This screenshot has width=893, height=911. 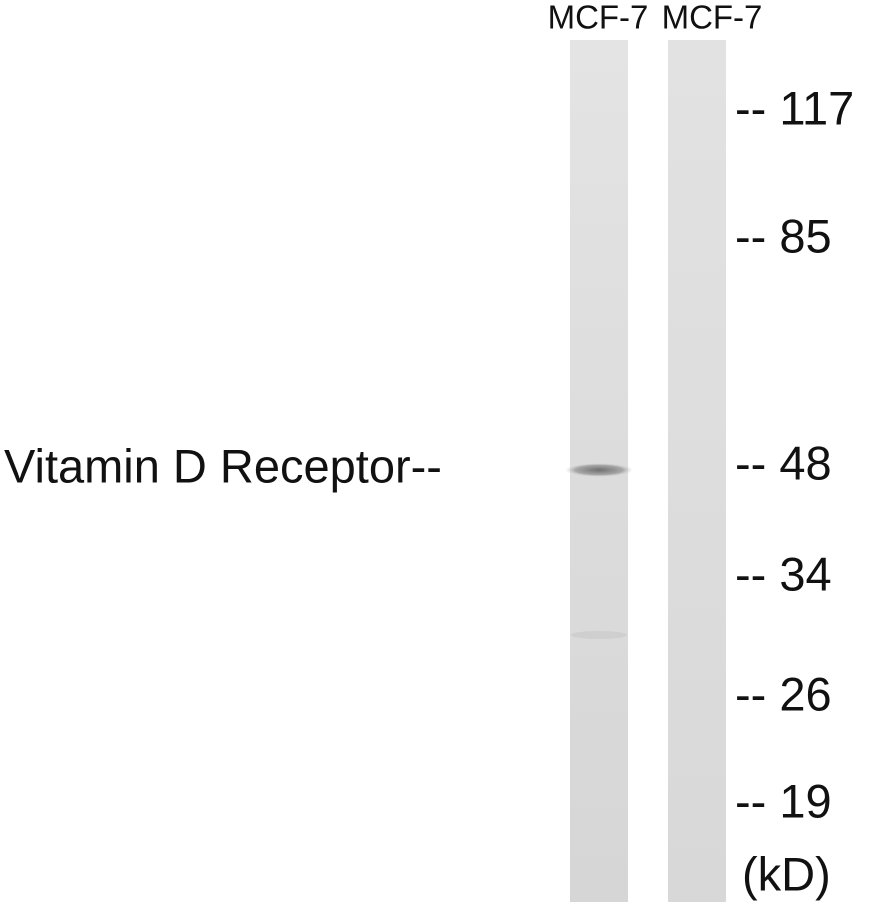 What do you see at coordinates (783, 573) in the screenshot?
I see `marker-label: -- 34` at bounding box center [783, 573].